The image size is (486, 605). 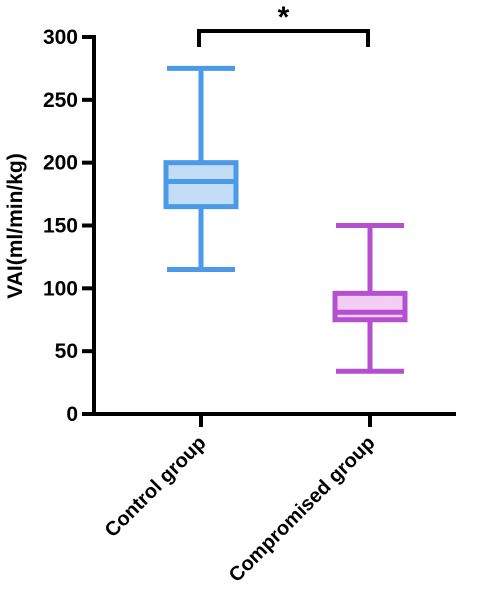 I want to click on y-tick-label: 250, so click(x=60, y=100).